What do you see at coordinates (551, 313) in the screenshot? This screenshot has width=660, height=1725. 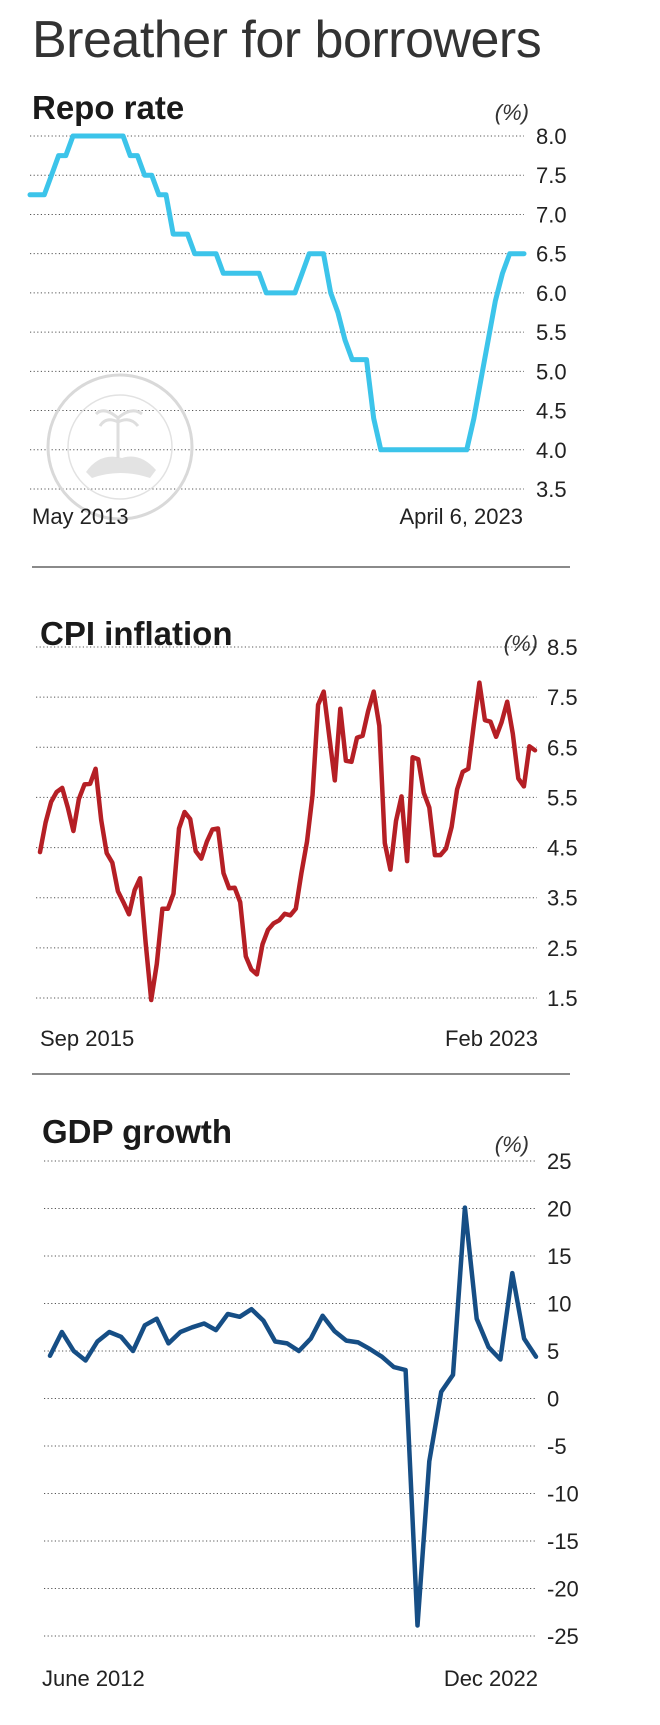 I see `y-axis: 8.0 7.5 7.0 6.5 6.0 5.5 5.0 4.5 4.0 3.5` at bounding box center [551, 313].